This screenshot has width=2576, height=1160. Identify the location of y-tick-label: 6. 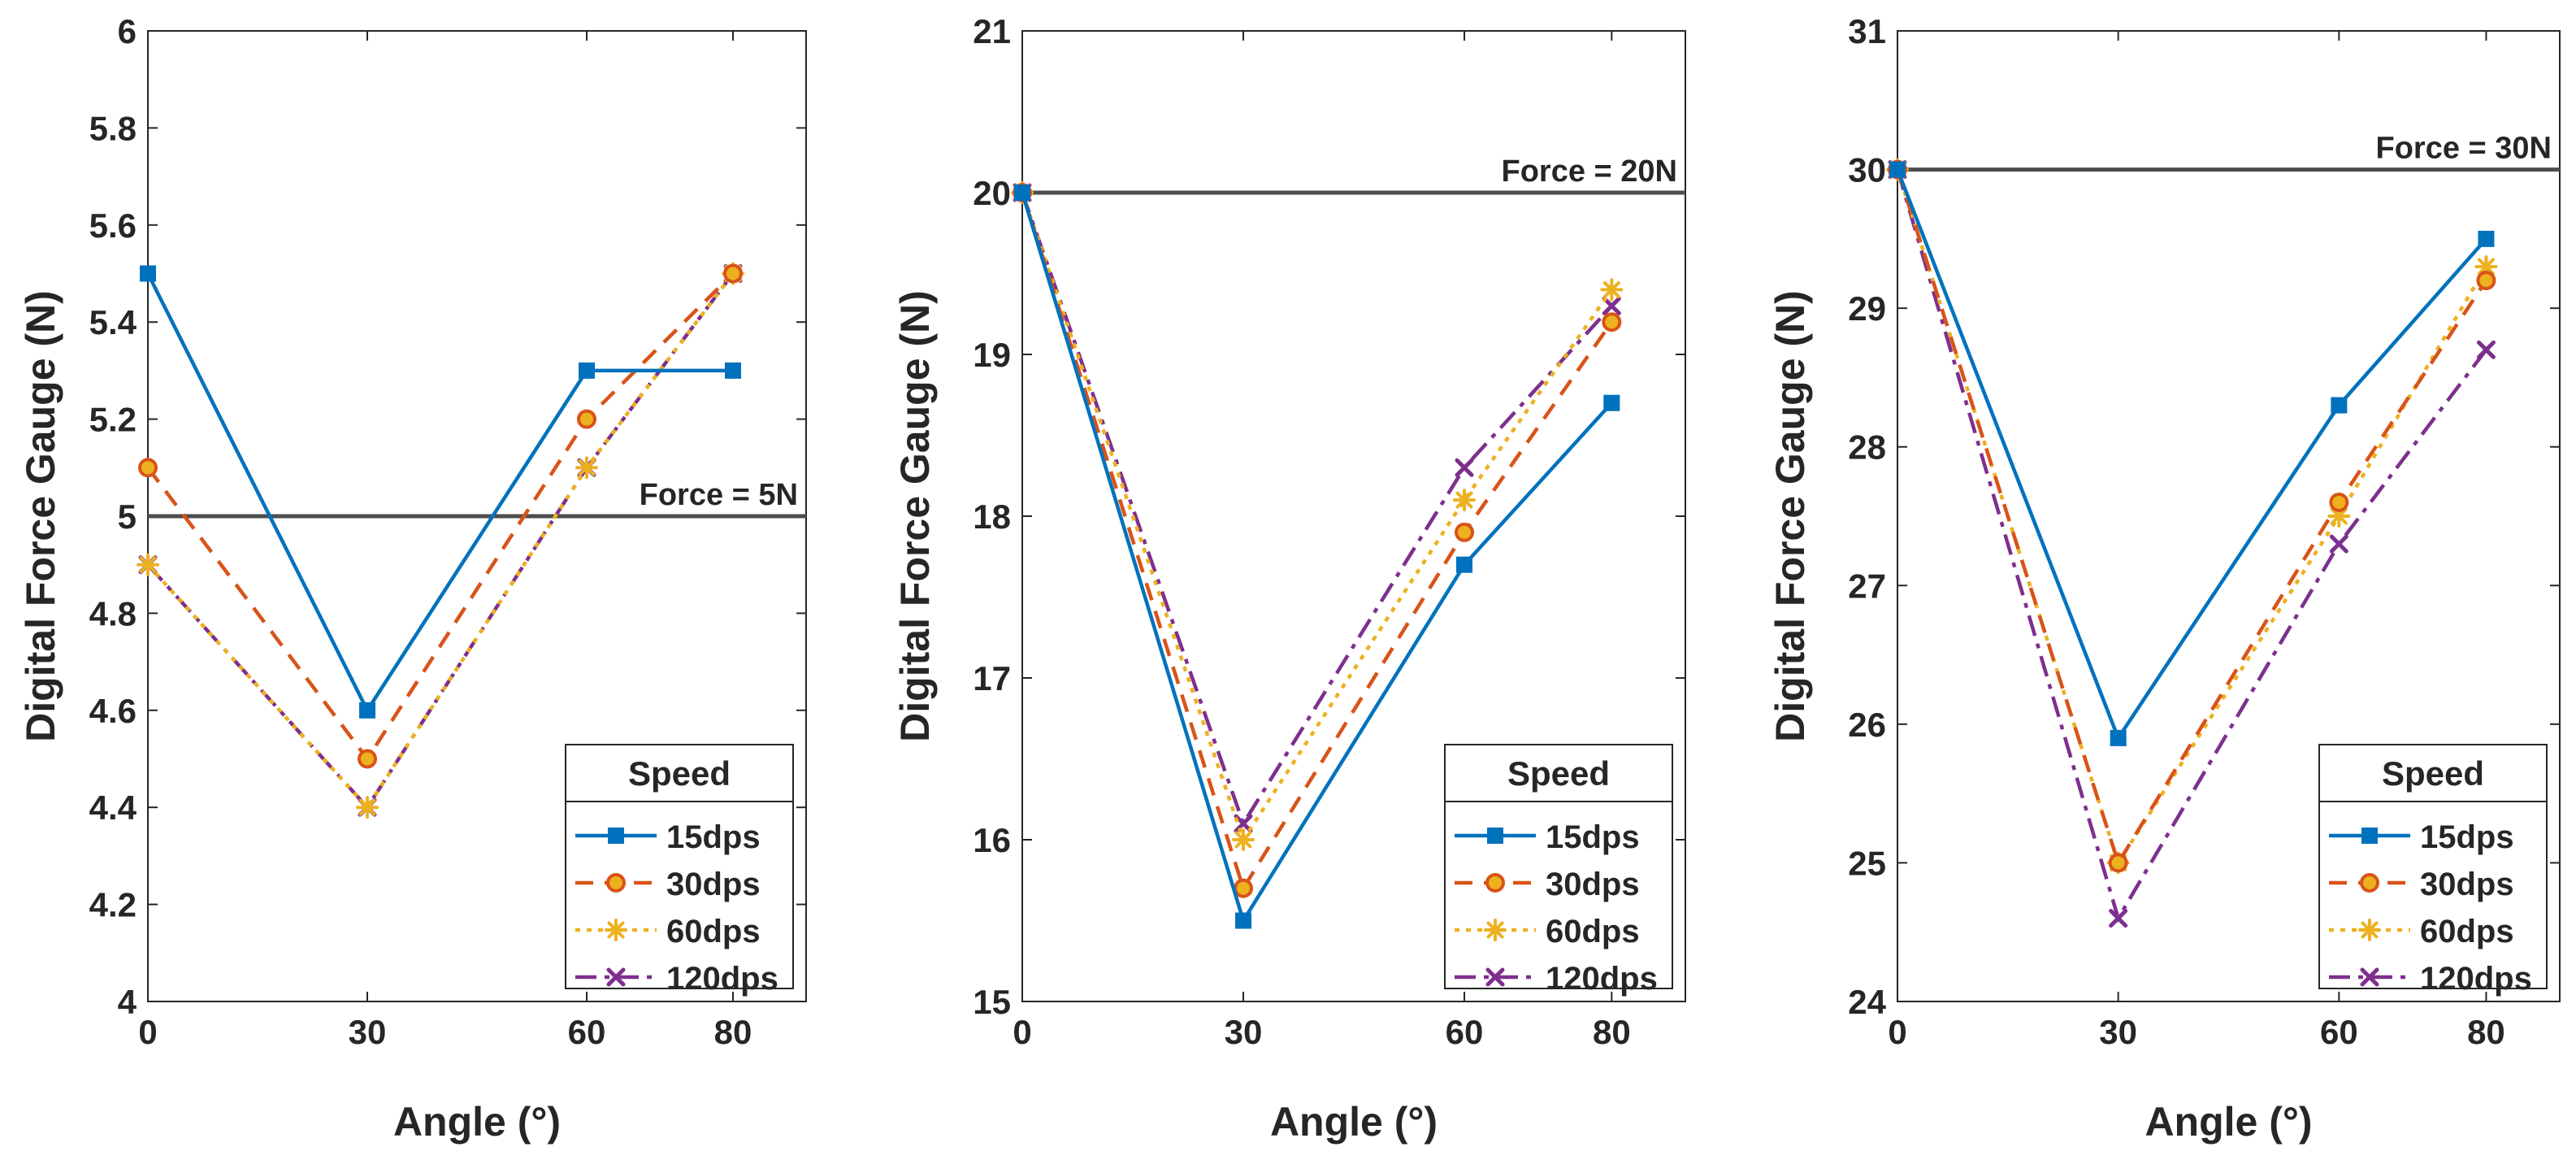
(128, 31).